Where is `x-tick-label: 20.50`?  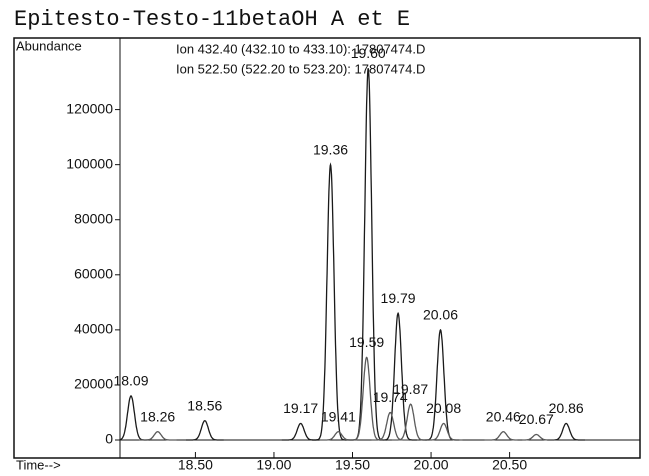
x-tick-label: 20.50 is located at coordinates (509, 465).